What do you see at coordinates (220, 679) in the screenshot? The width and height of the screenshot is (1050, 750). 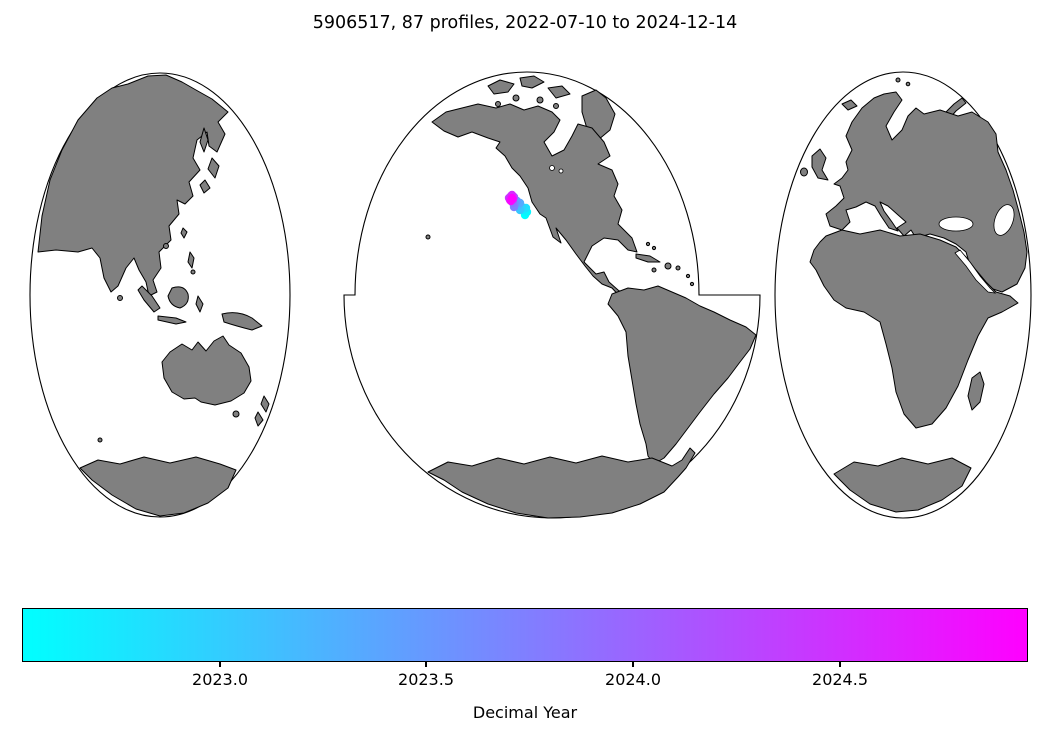 I see `tick-label: 2023.0` at bounding box center [220, 679].